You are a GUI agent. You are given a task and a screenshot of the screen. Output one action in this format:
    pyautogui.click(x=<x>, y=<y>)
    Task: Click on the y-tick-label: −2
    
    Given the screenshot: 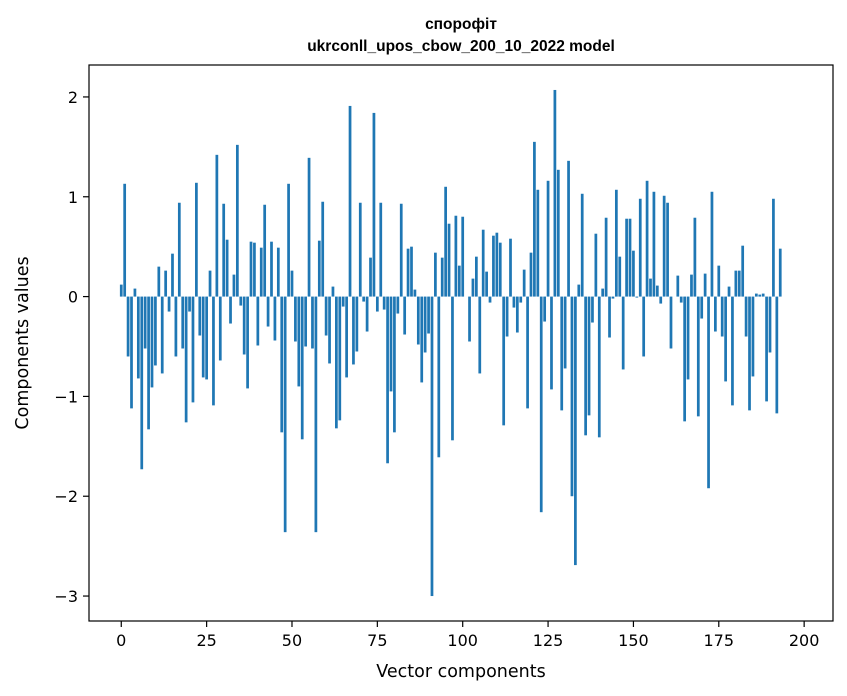 What is the action you would take?
    pyautogui.click(x=66, y=496)
    